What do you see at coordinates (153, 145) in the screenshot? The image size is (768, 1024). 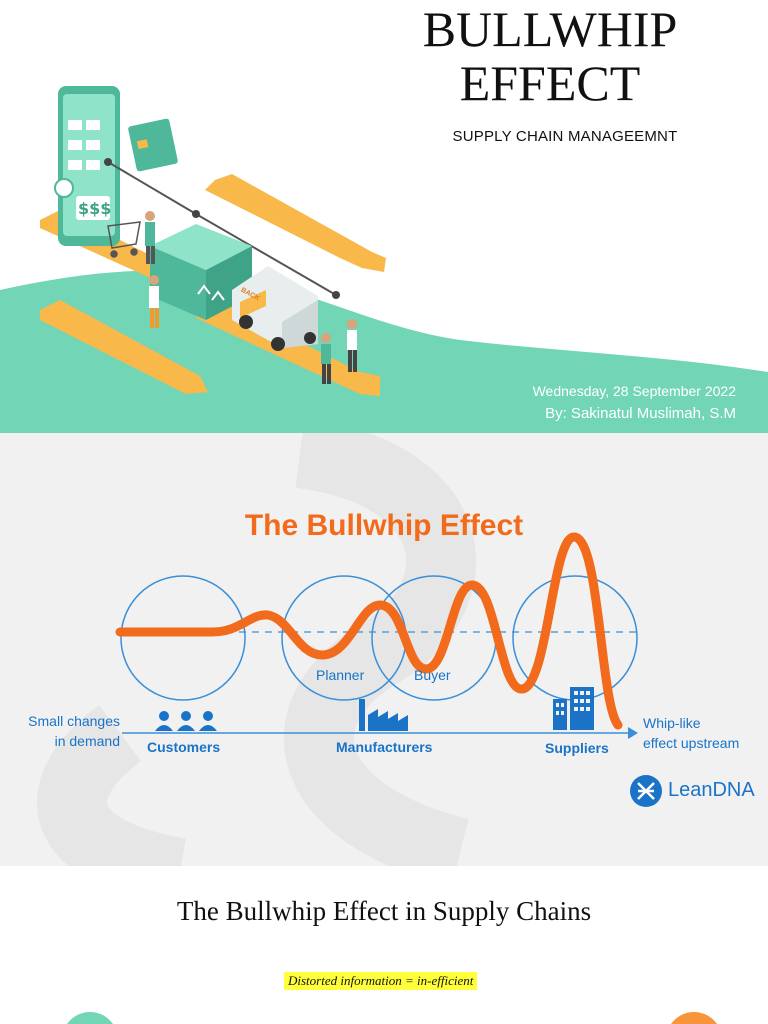 I see `credit-card-icon` at bounding box center [153, 145].